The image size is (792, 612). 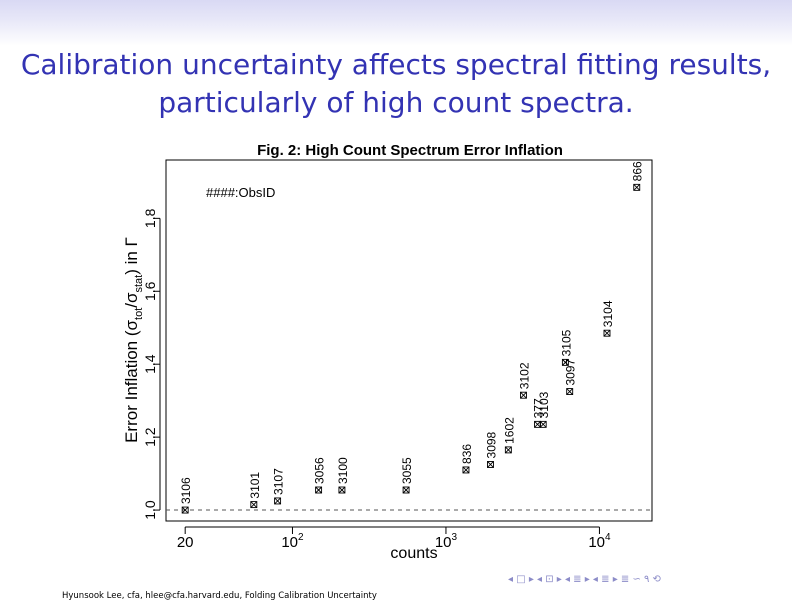 I want to click on y-axis-label: Error Inflation (σtot/σstat) in Γ, so click(x=133, y=340).